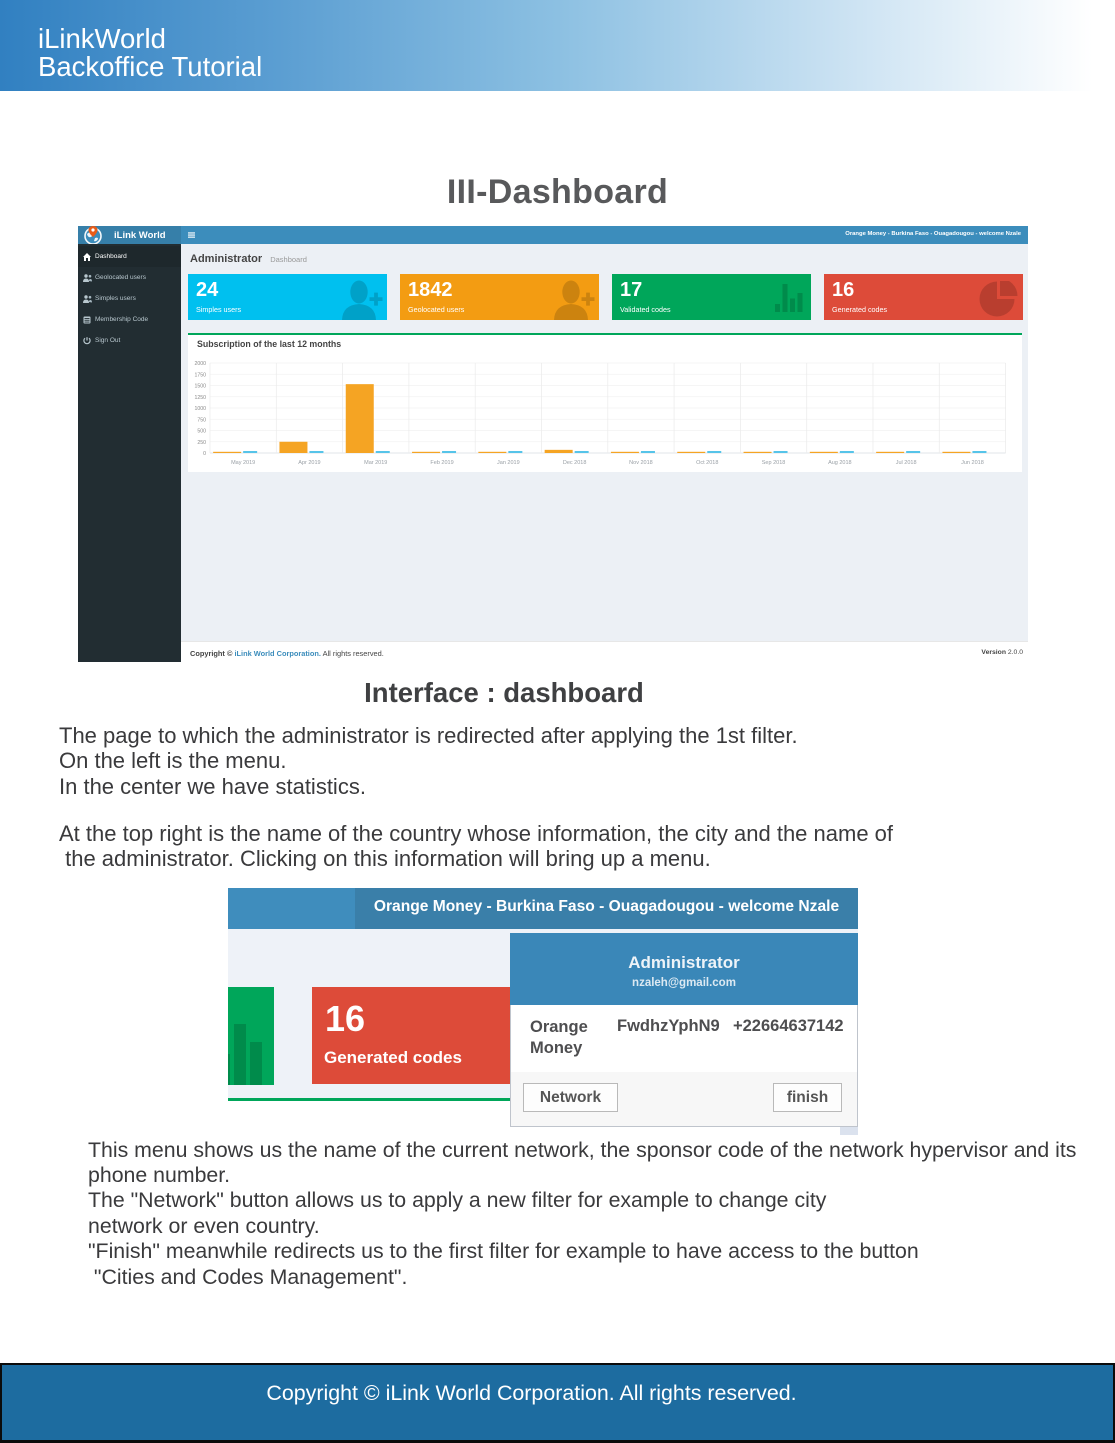 This screenshot has width=1115, height=1443. I want to click on svg-text: Aug 2018, so click(840, 463).